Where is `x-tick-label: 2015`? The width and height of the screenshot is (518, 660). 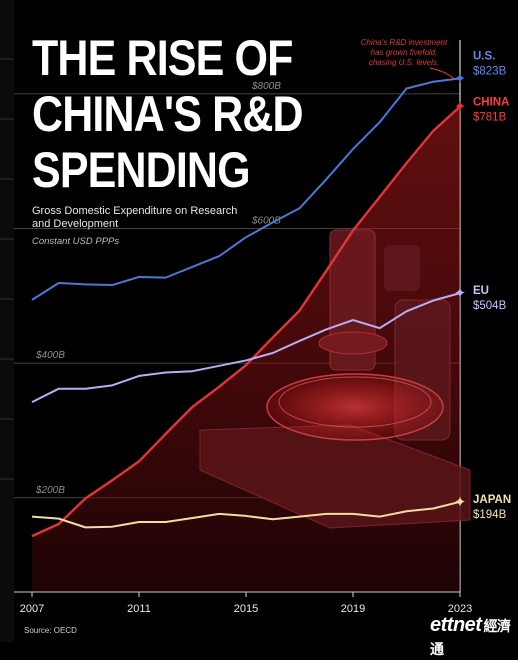
x-tick-label: 2015 is located at coordinates (246, 609).